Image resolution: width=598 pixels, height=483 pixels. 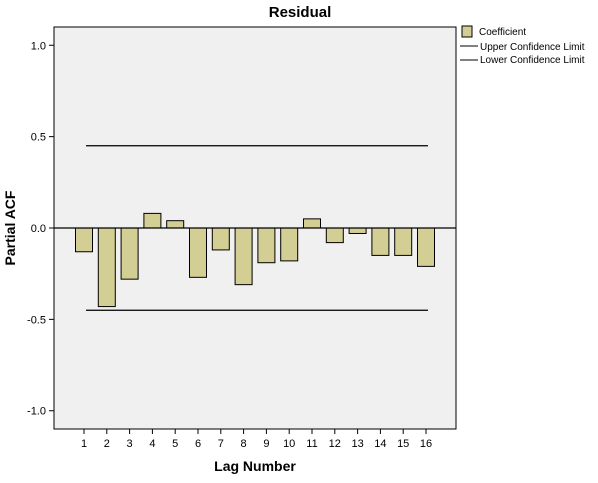 What do you see at coordinates (289, 444) in the screenshot?
I see `x-tick-label: 10` at bounding box center [289, 444].